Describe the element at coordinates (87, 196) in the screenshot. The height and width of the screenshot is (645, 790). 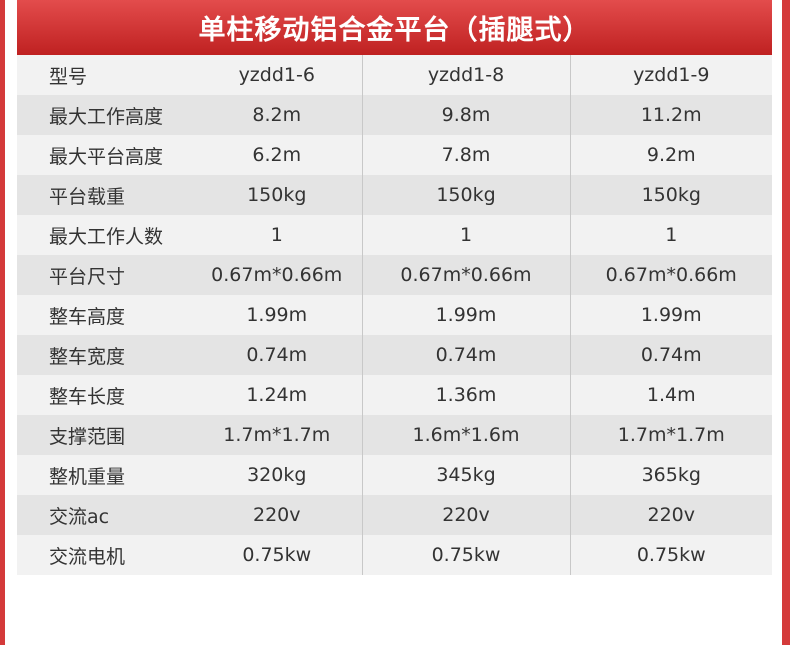
I see `row-label: 平台载重` at that location.